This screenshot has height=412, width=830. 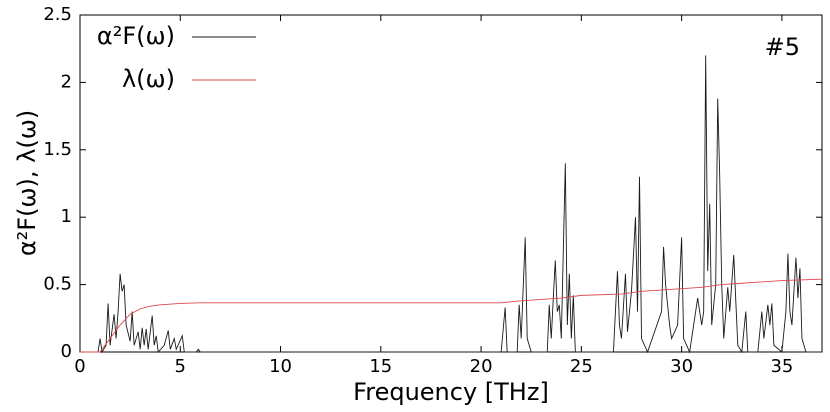 What do you see at coordinates (451, 392) in the screenshot?
I see `x-axis-label: Frequency [THz]` at bounding box center [451, 392].